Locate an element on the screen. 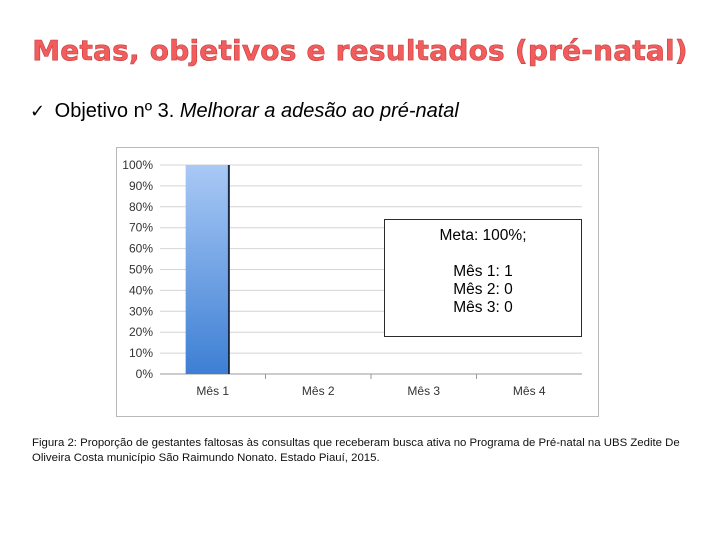  goal-results-box: Meta: 100%; Mês 1: 1 Mês 2: 0 Mês 3: 0 is located at coordinates (483, 278).